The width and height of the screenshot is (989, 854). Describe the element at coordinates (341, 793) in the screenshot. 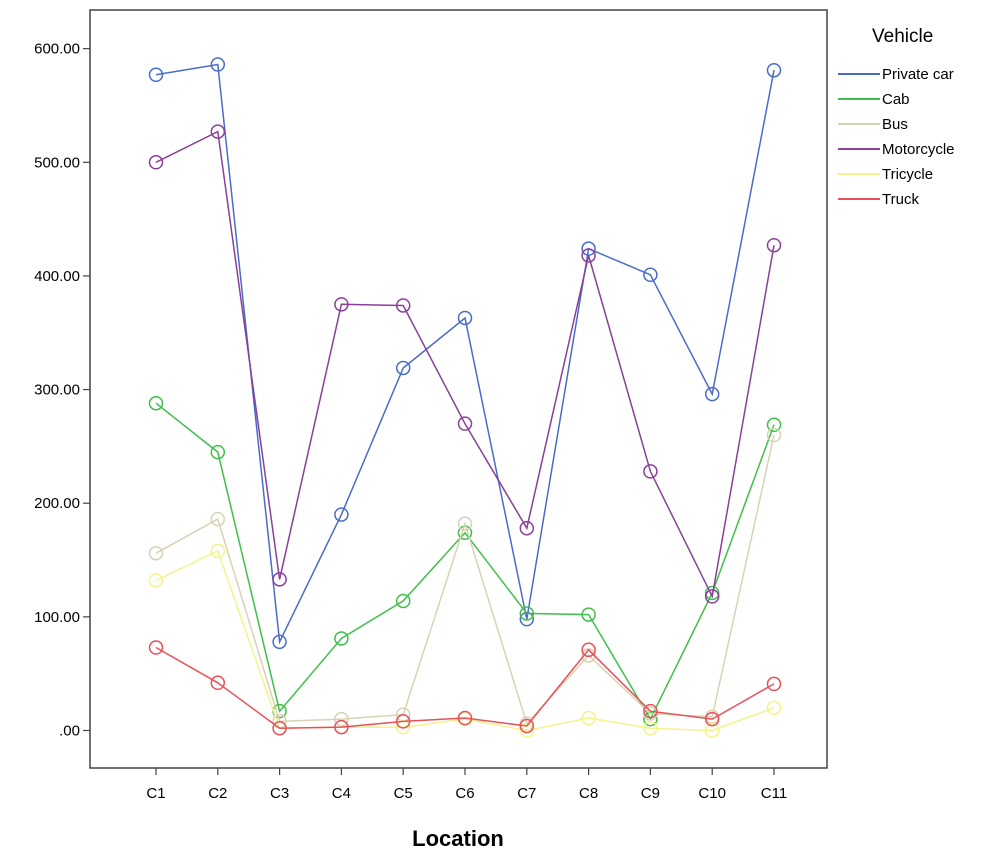

I see `x-tick-label: C4` at that location.